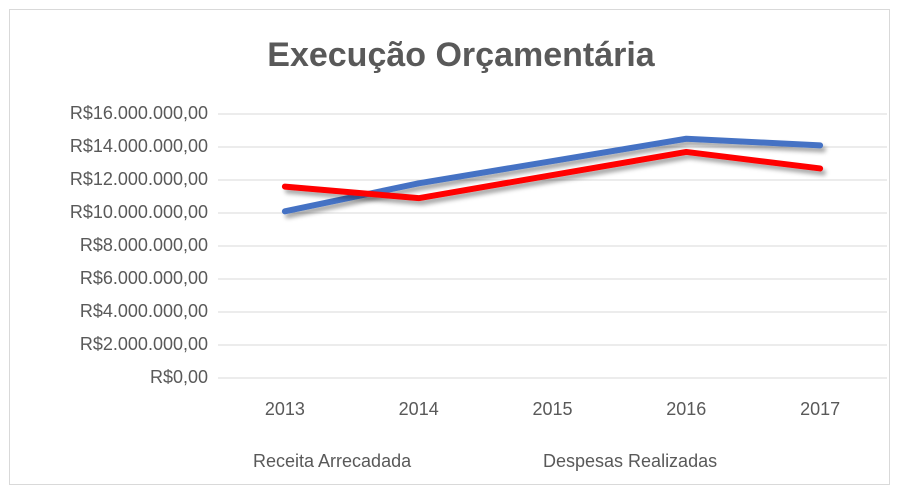 The image size is (901, 493). Describe the element at coordinates (139, 146) in the screenshot. I see `y-tick-label: R$14.000.000,00` at that location.